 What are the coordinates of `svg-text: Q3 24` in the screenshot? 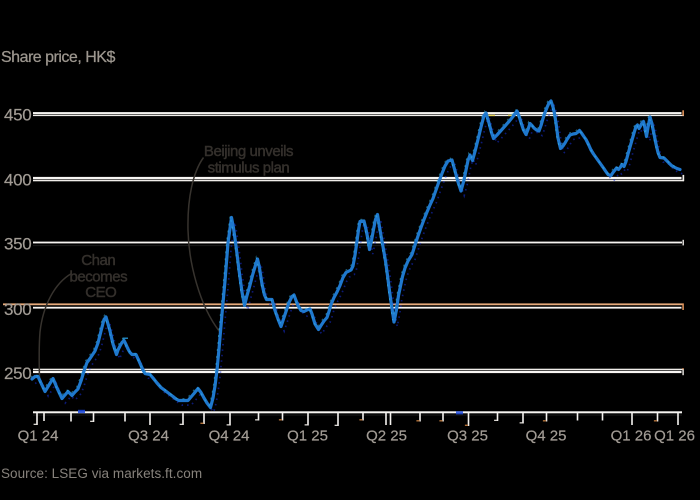 It's located at (148, 436).